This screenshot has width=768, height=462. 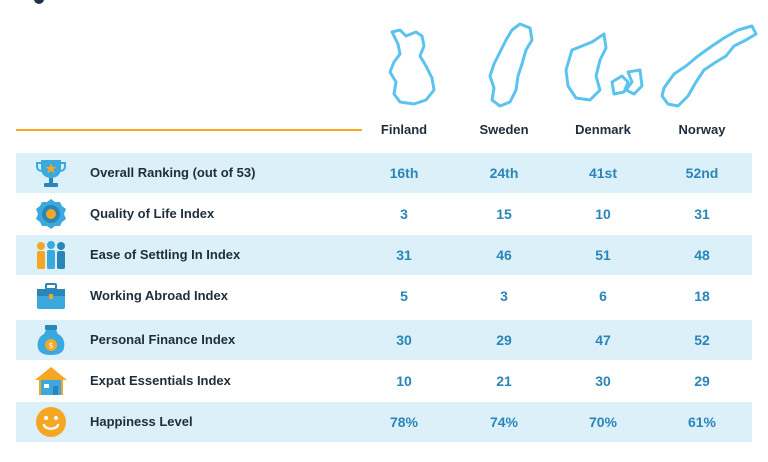 What do you see at coordinates (504, 173) in the screenshot?
I see `value-sweden: 24th` at bounding box center [504, 173].